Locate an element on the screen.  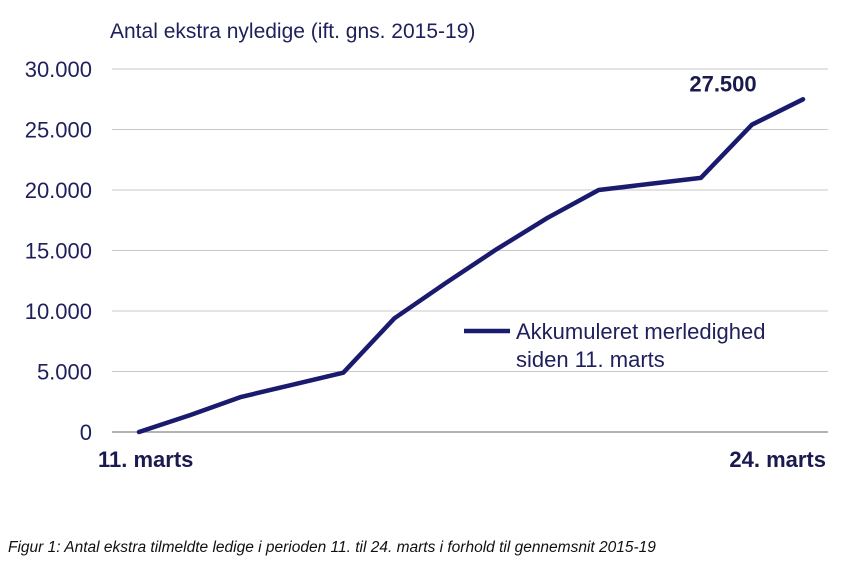
y-tick-label: 30.000 is located at coordinates (58, 69).